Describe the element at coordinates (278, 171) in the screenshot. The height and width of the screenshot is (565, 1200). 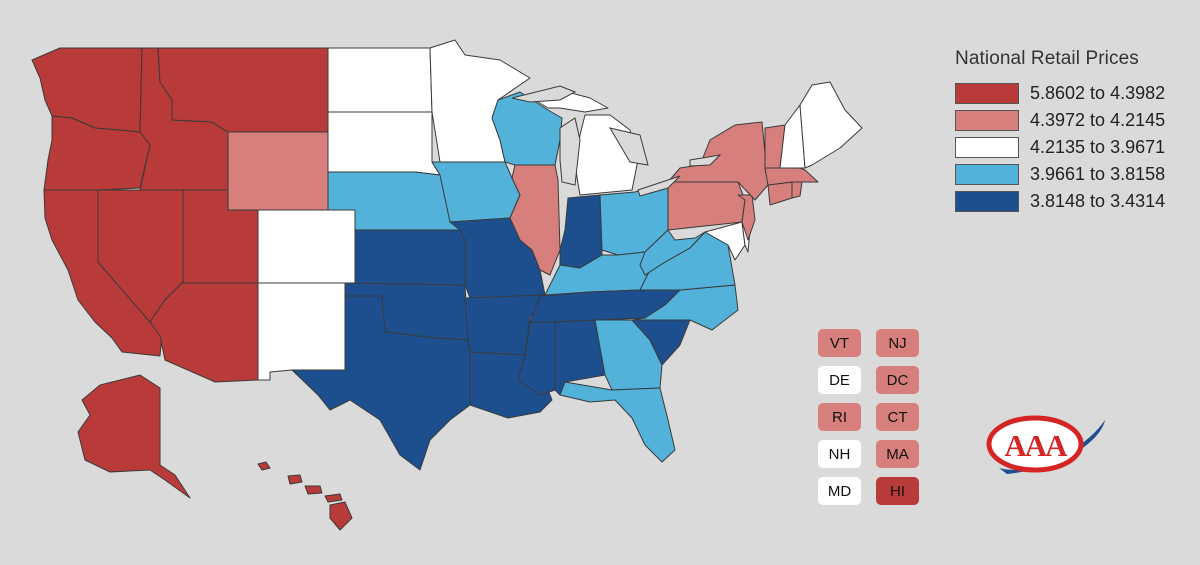
I see `state-wy` at that location.